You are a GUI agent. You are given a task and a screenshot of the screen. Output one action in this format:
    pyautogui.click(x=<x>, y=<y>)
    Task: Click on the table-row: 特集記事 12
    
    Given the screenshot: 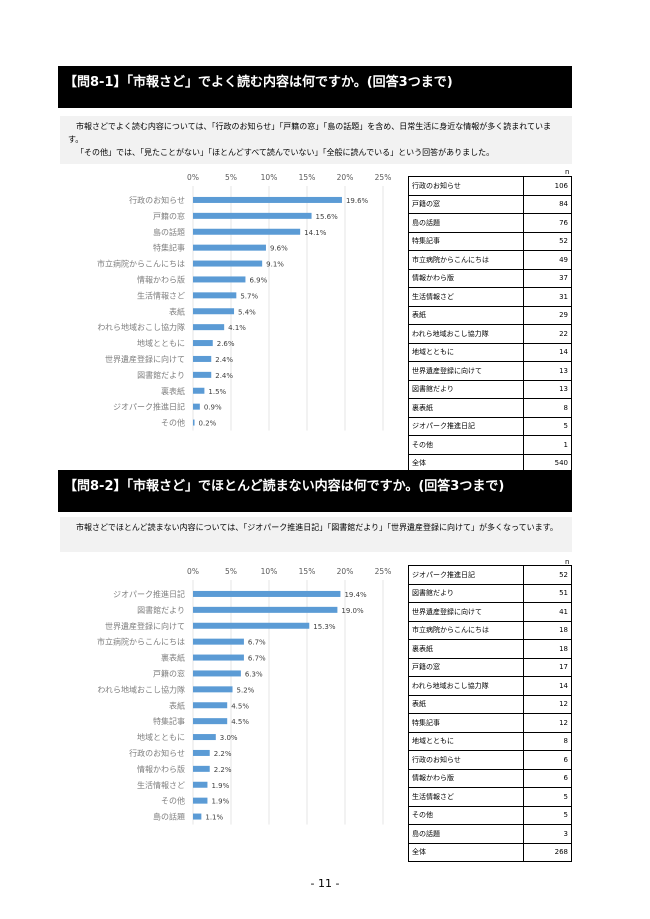 What is the action you would take?
    pyautogui.click(x=490, y=723)
    